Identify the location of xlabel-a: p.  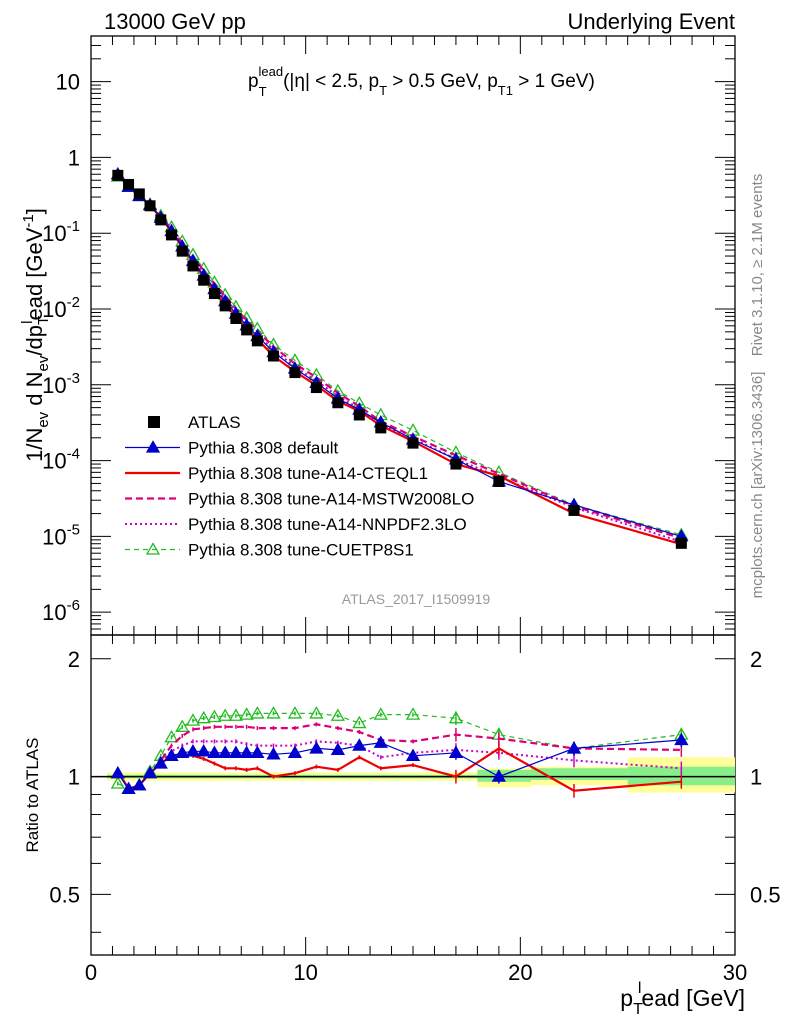
(626, 998).